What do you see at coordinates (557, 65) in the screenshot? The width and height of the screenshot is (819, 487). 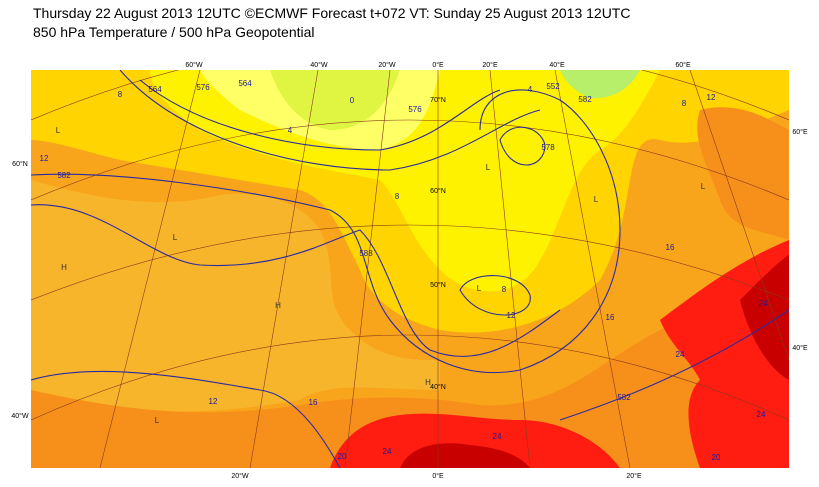 I see `top-graticule-label: 40°E` at bounding box center [557, 65].